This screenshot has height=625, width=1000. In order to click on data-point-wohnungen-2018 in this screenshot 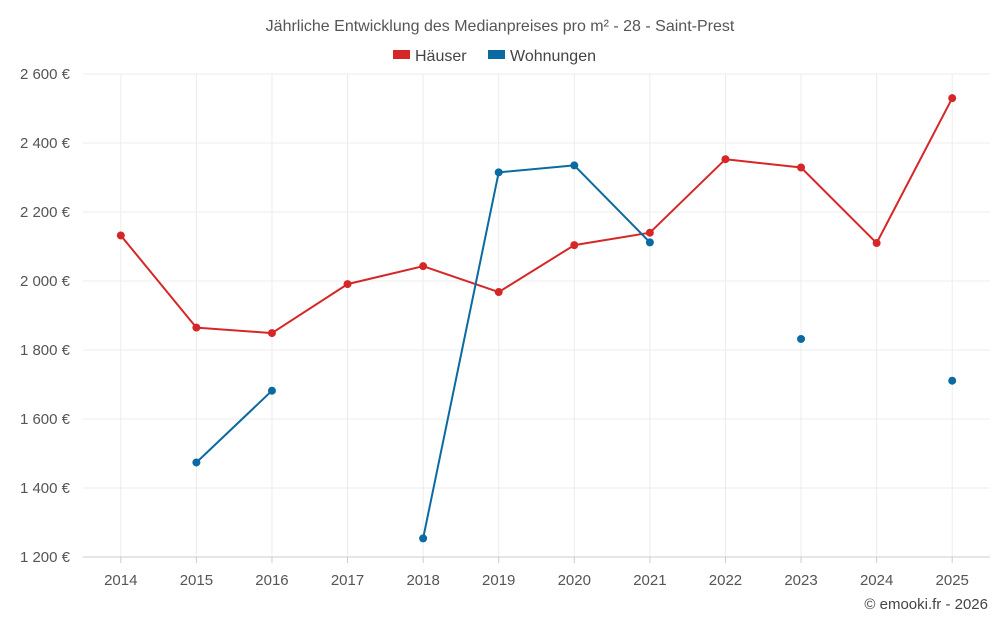, I will do `click(423, 538)`.